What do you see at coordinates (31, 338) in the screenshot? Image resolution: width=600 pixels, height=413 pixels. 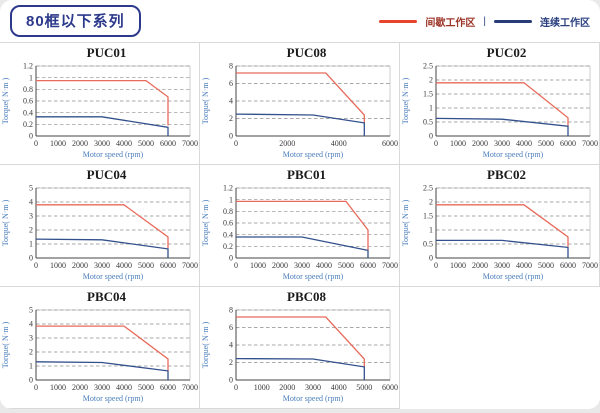 I see `svg-text: 3` at bounding box center [31, 338].